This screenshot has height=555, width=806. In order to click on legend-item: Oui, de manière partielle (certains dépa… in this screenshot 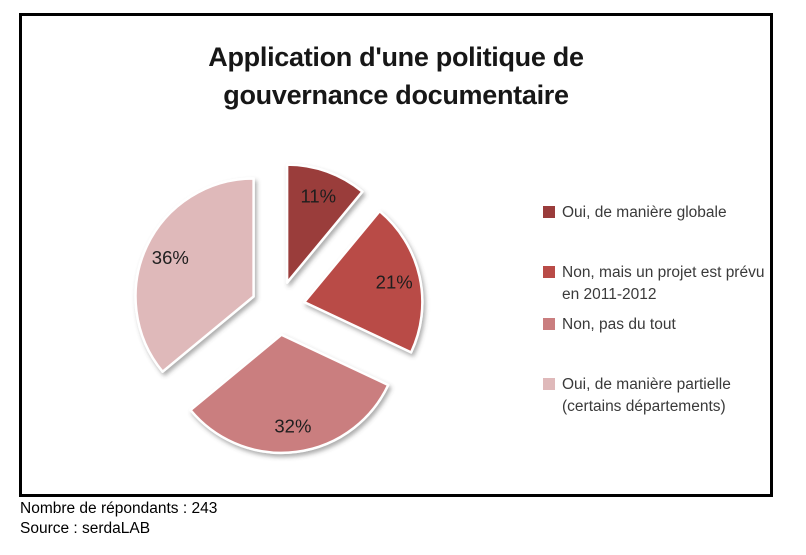, I will do `click(654, 396)`.